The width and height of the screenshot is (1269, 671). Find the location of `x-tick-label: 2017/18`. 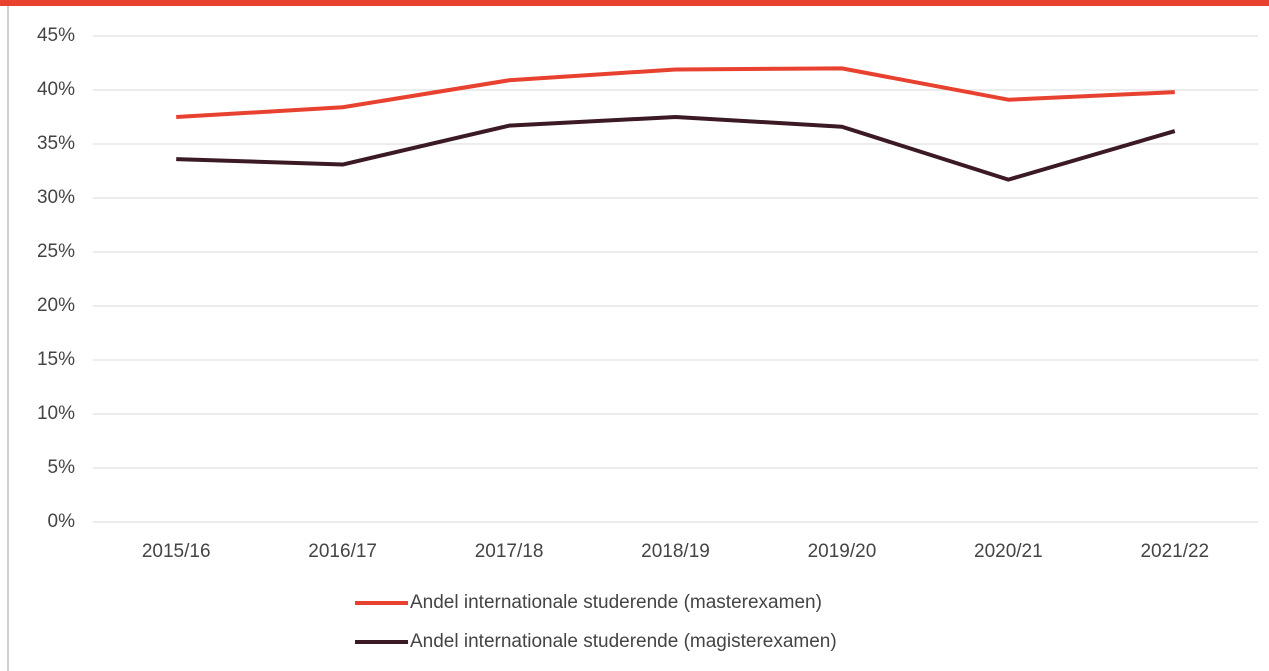

x-tick-label: 2017/18 is located at coordinates (509, 551).